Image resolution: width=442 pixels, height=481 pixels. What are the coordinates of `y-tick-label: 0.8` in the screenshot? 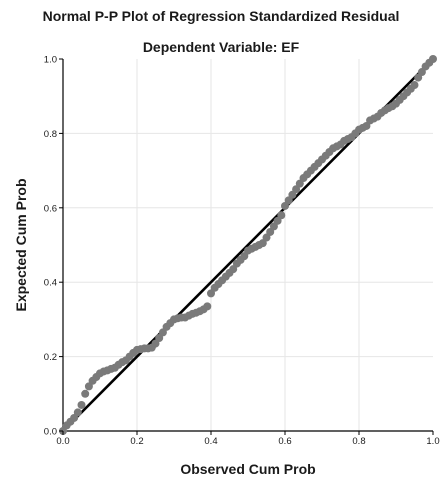 It's located at (50, 134).